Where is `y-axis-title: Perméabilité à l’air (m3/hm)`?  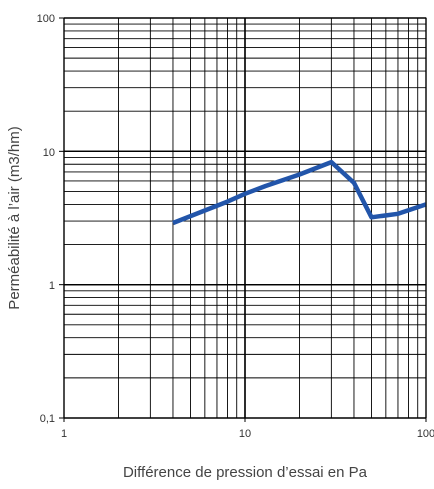 y-axis-title: Perméabilité à l’air (m3/hm) is located at coordinates (14, 217).